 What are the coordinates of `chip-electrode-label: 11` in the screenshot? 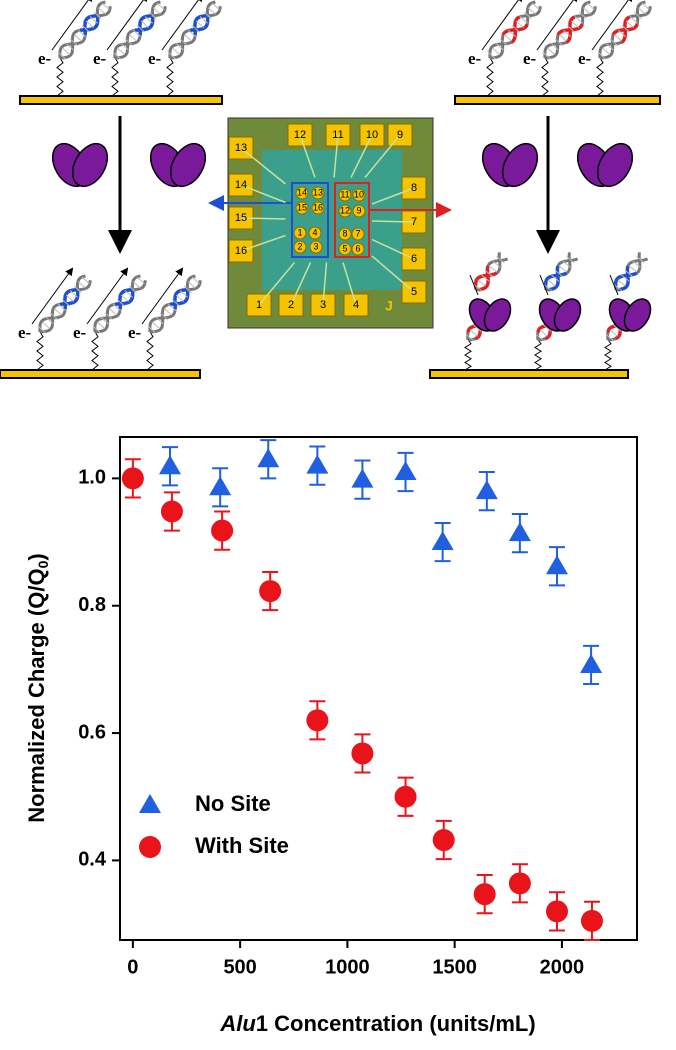 It's located at (344, 194).